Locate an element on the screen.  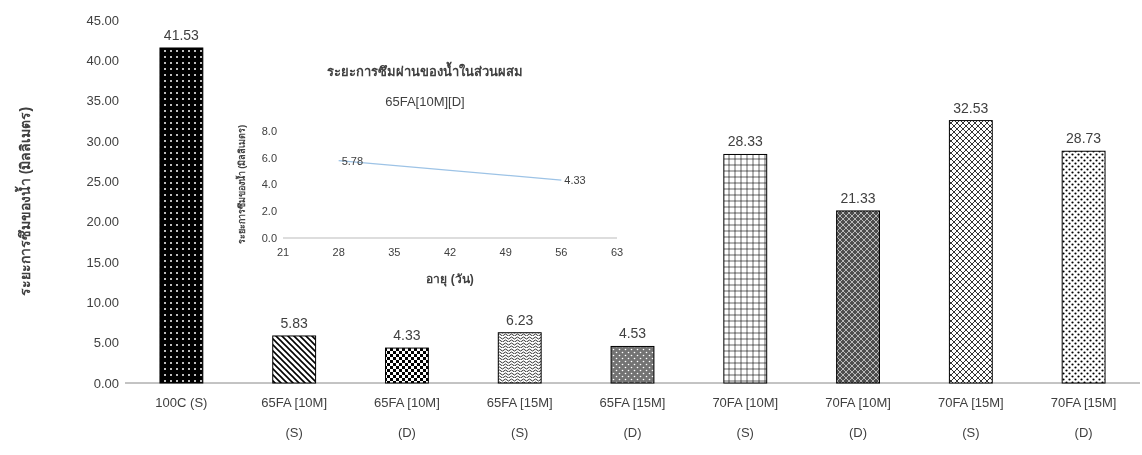
y-tick-label: 2.0 is located at coordinates (269, 211).